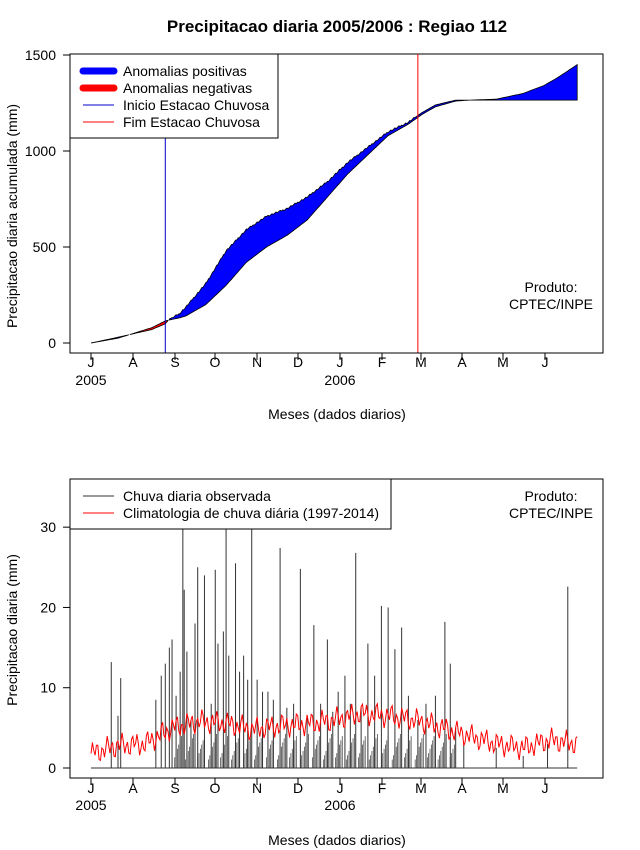 The width and height of the screenshot is (640, 850). I want to click on climatology-line, so click(334, 731).